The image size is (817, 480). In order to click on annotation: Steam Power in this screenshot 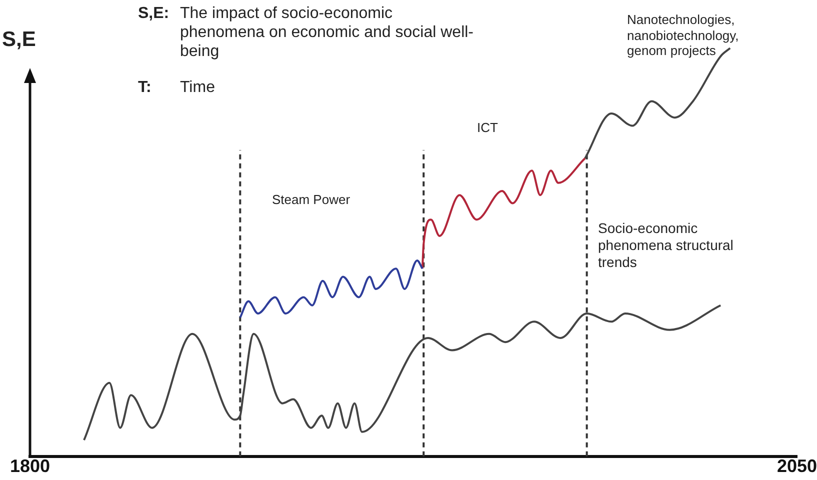, I will do `click(311, 200)`.